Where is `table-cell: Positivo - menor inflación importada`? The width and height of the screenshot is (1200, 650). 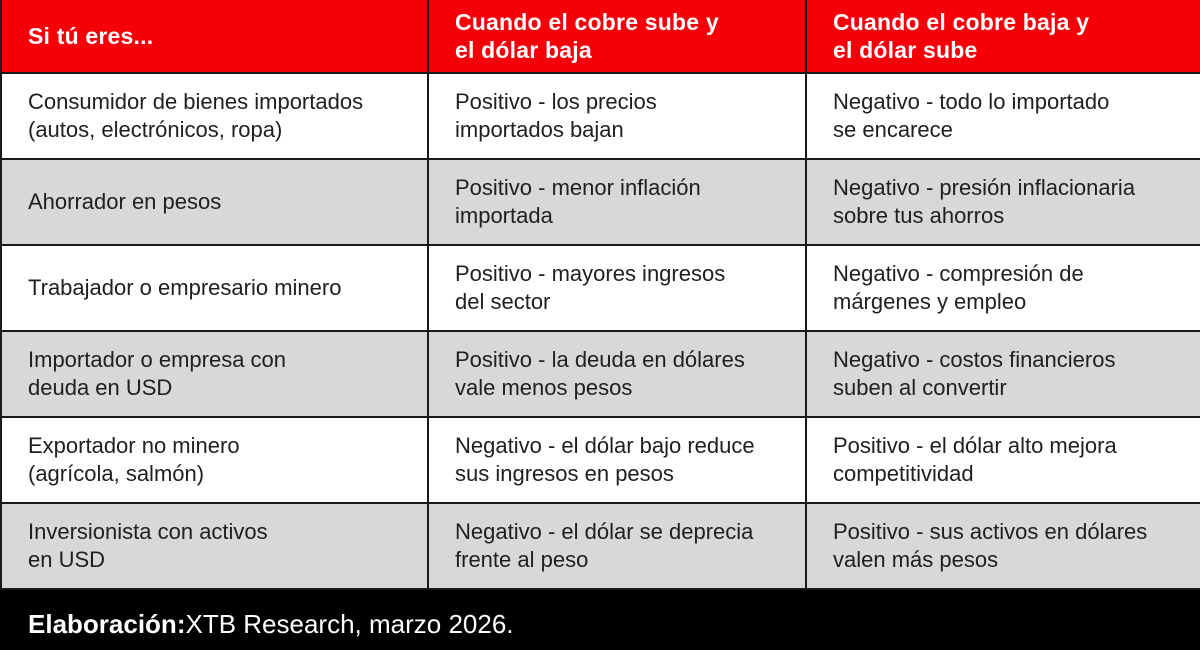
table-cell: Positivo - menor inflación importada is located at coordinates (617, 202).